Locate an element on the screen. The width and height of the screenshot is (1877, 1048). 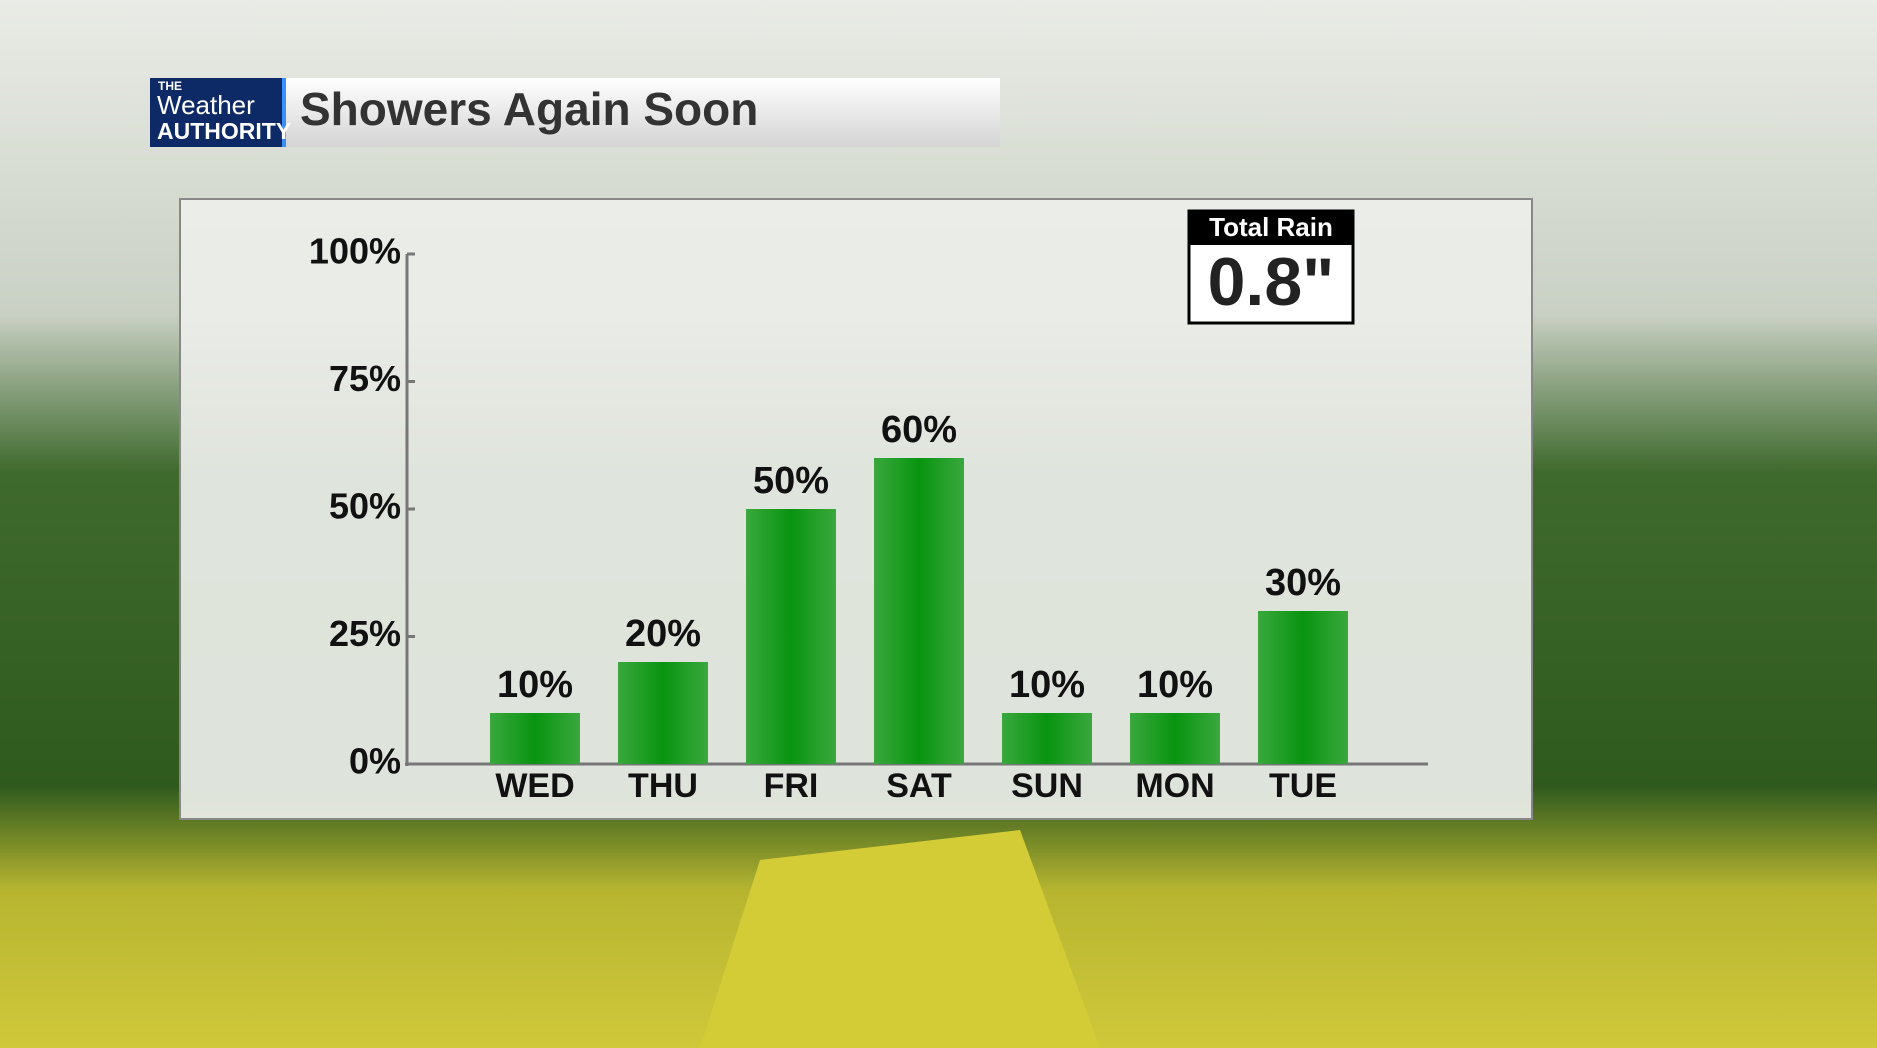
y-tick-label: 0% is located at coordinates (375, 761).